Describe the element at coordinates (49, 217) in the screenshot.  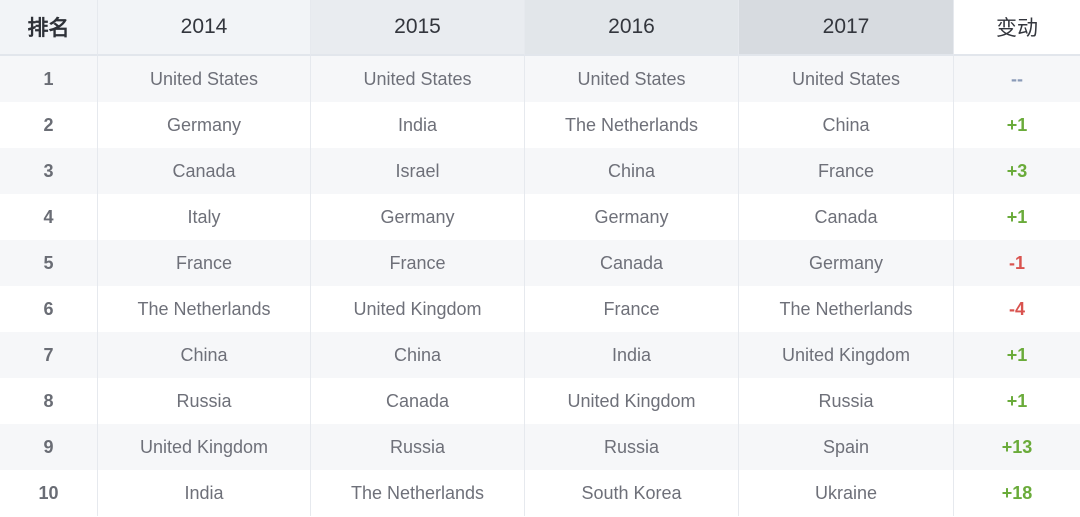
I see `rank-cell: 4` at that location.